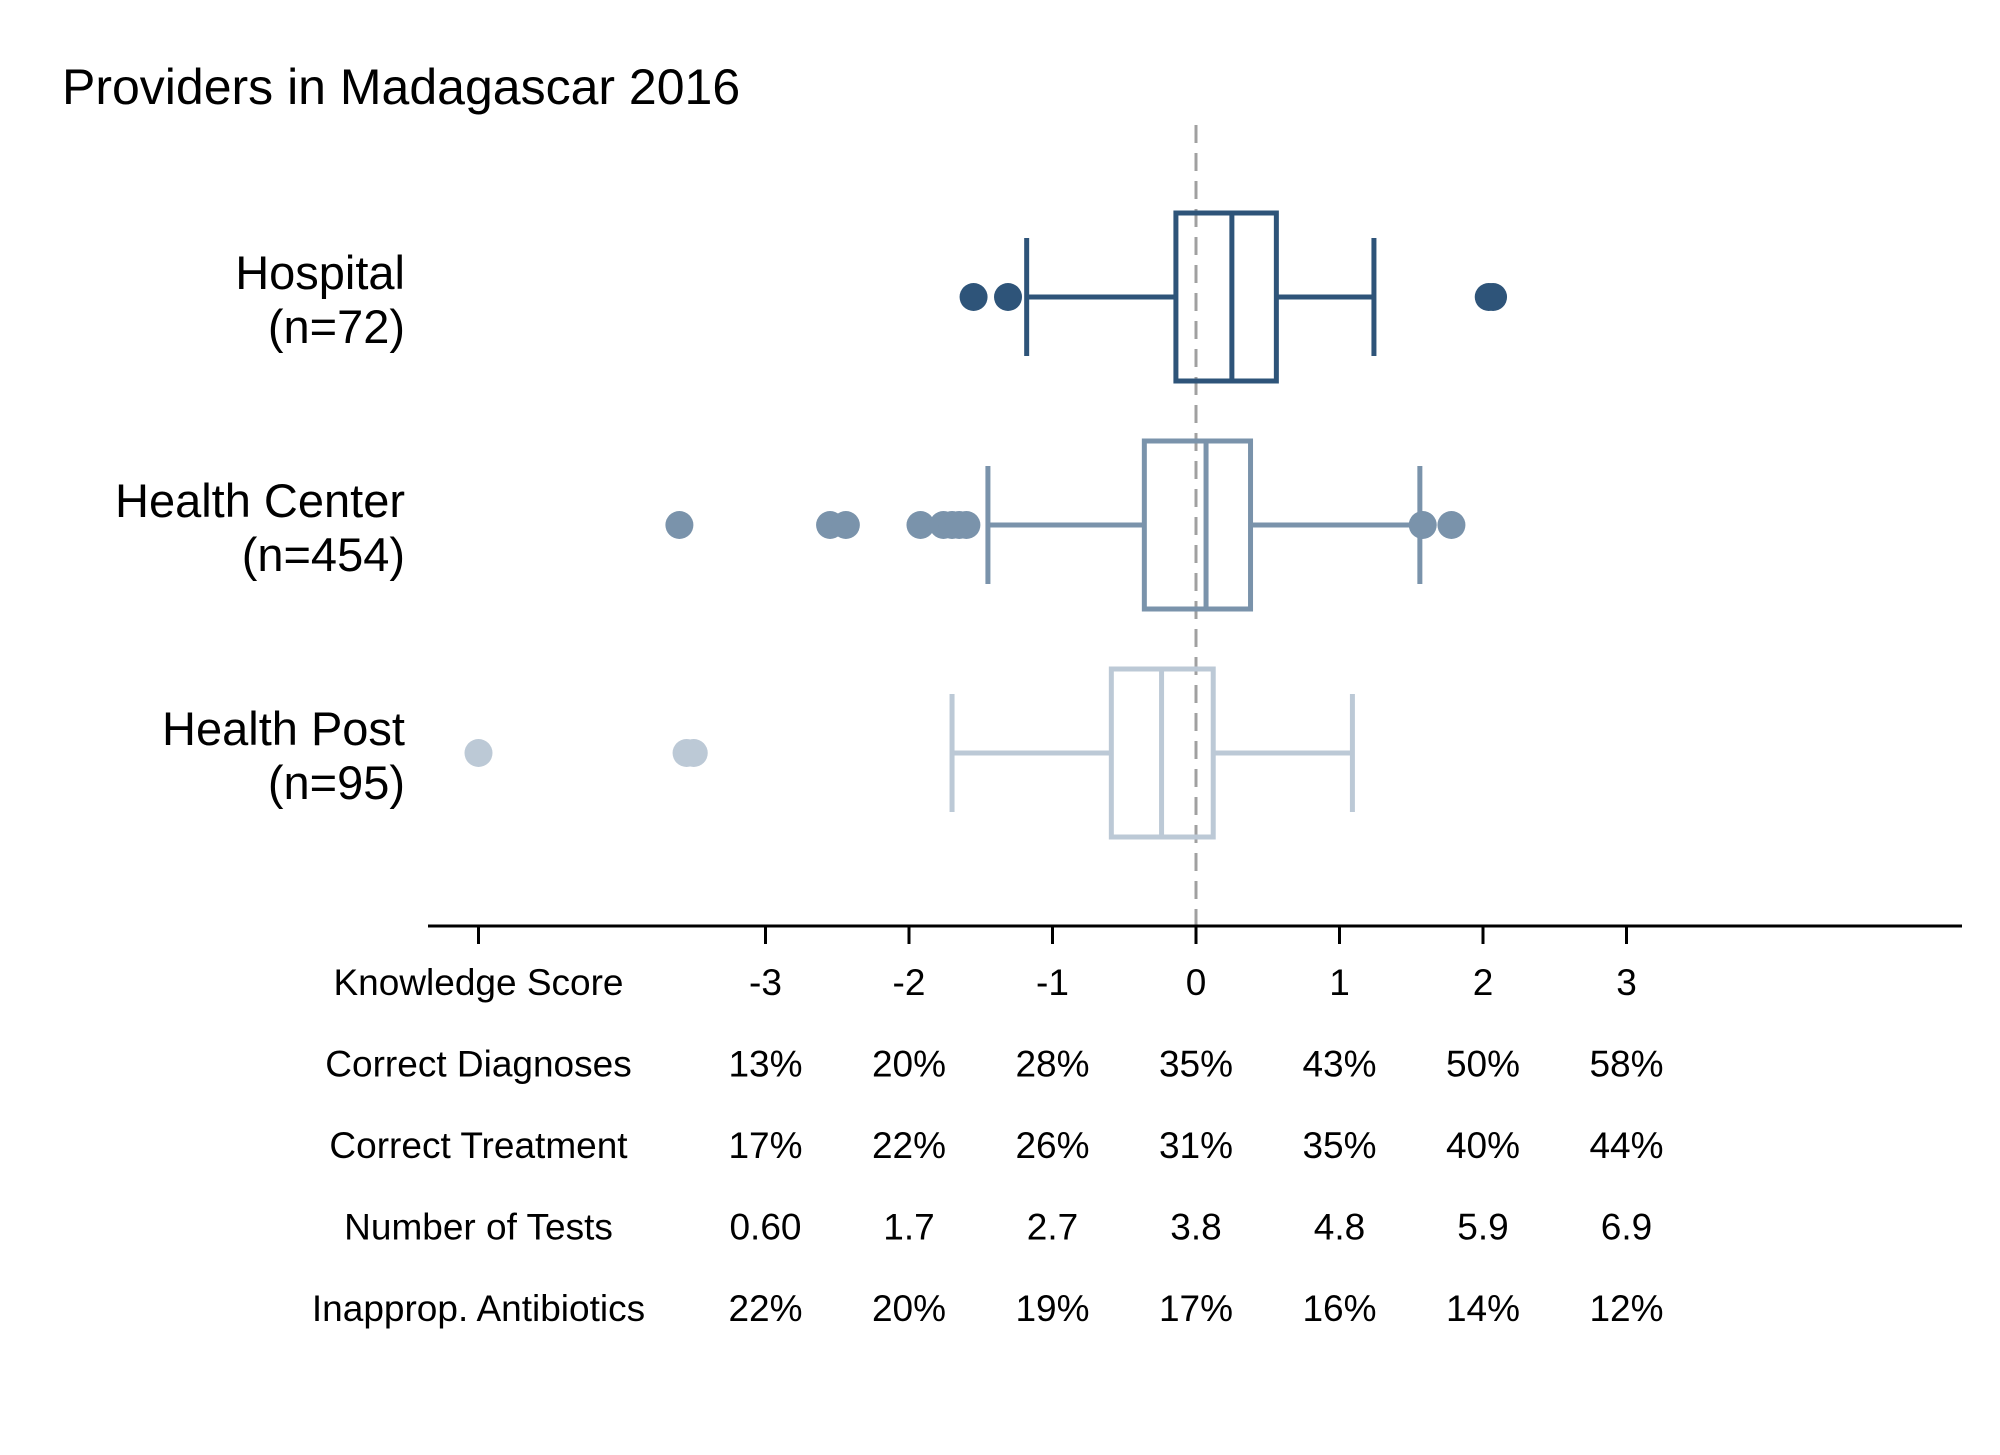 This screenshot has width=2000, height=1455. I want to click on table-row-label: Correct Diagnoses, so click(478, 1064).